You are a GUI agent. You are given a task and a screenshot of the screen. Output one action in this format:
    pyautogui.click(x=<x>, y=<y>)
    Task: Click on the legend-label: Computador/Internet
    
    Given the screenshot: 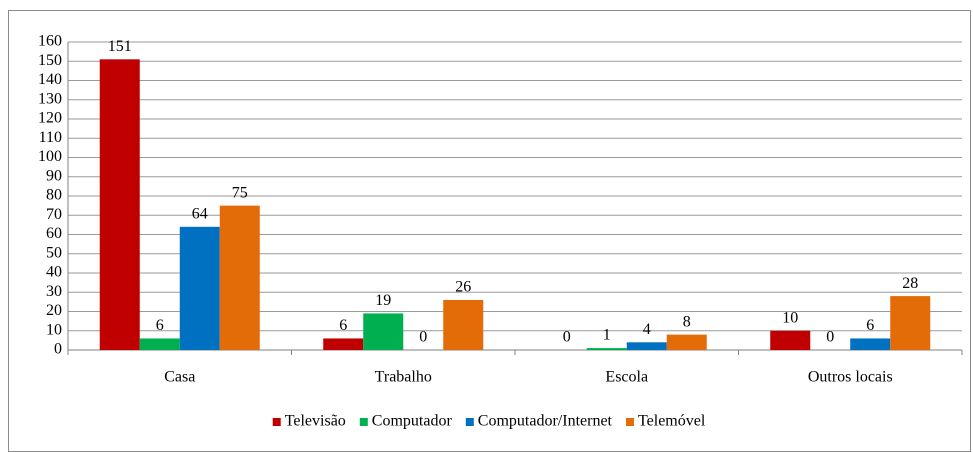 What is the action you would take?
    pyautogui.click(x=545, y=421)
    